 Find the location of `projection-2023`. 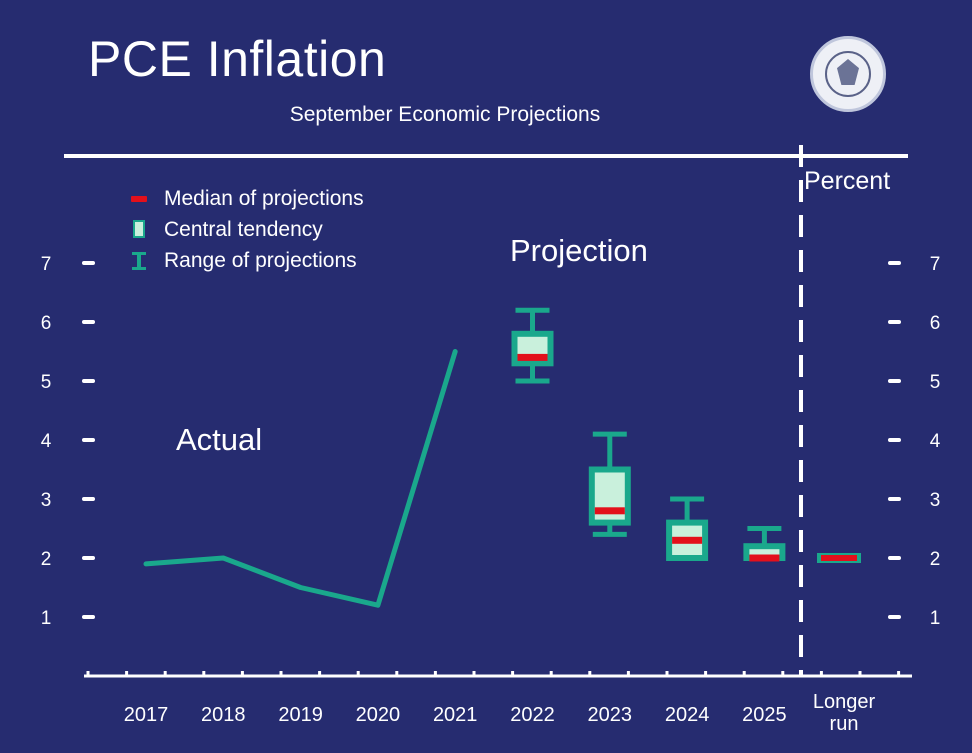

projection-2023 is located at coordinates (609, 484).